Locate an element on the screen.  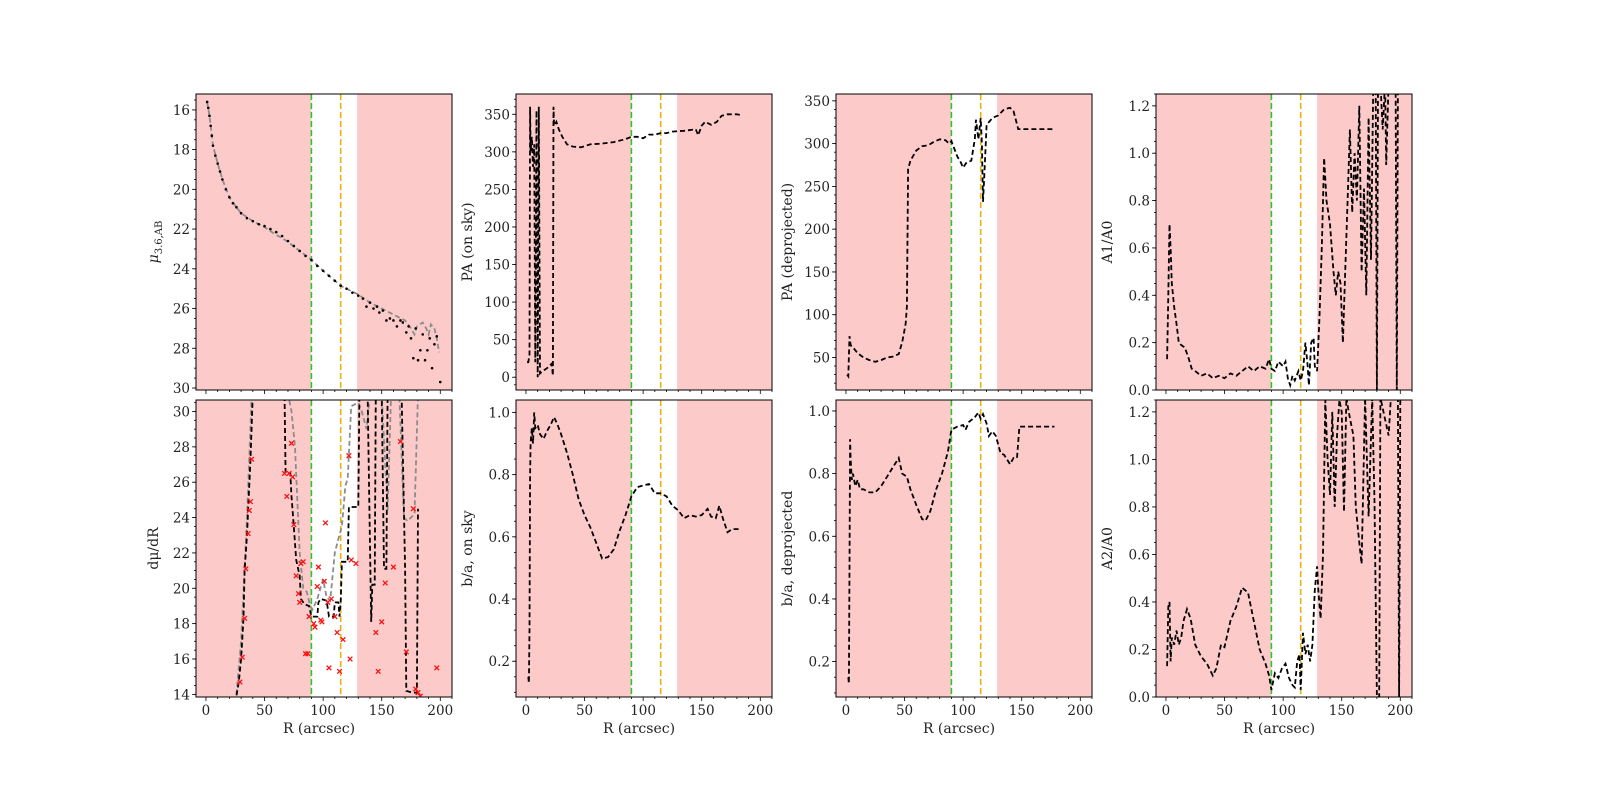
x-tick-label: 0 is located at coordinates (846, 711).